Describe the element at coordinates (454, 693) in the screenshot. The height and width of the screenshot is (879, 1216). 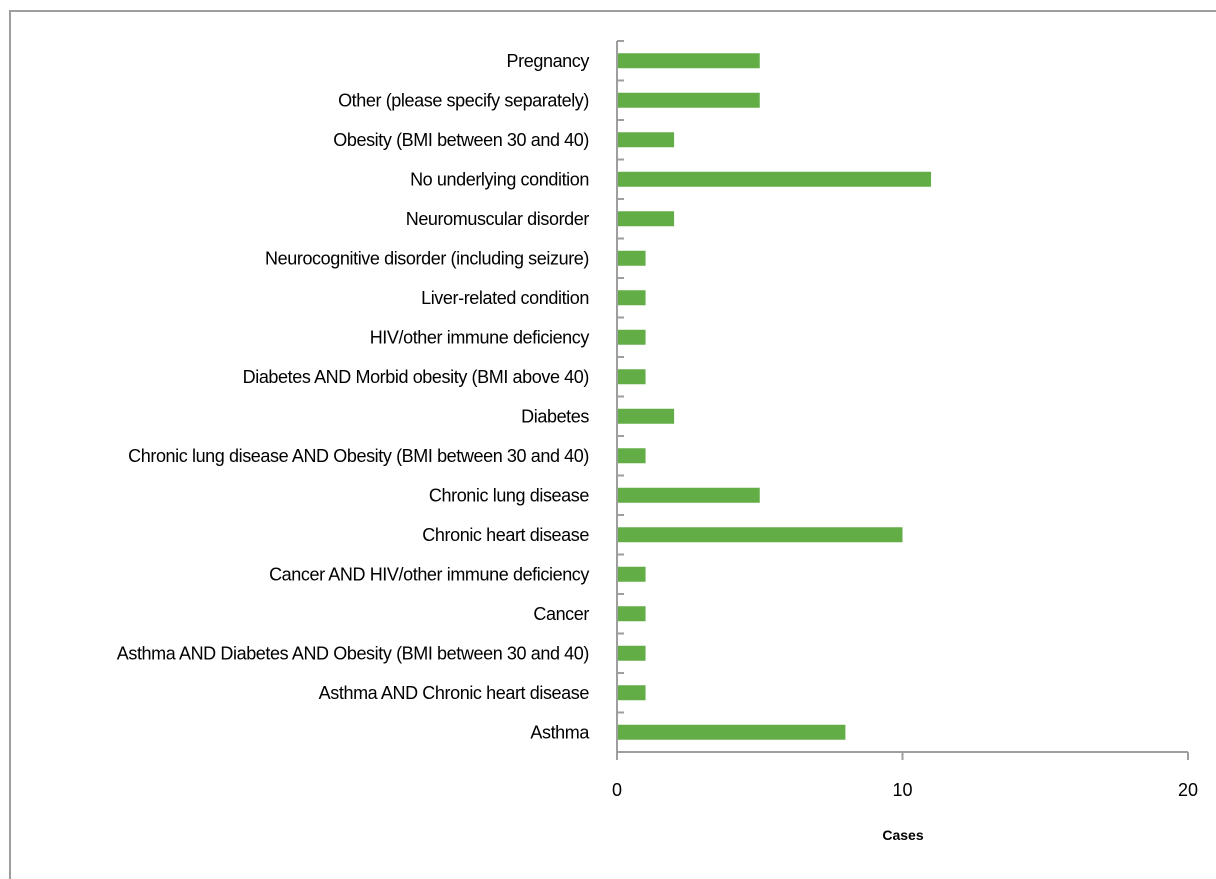
I see `category-label: Asthma AND Chronic heart disease` at that location.